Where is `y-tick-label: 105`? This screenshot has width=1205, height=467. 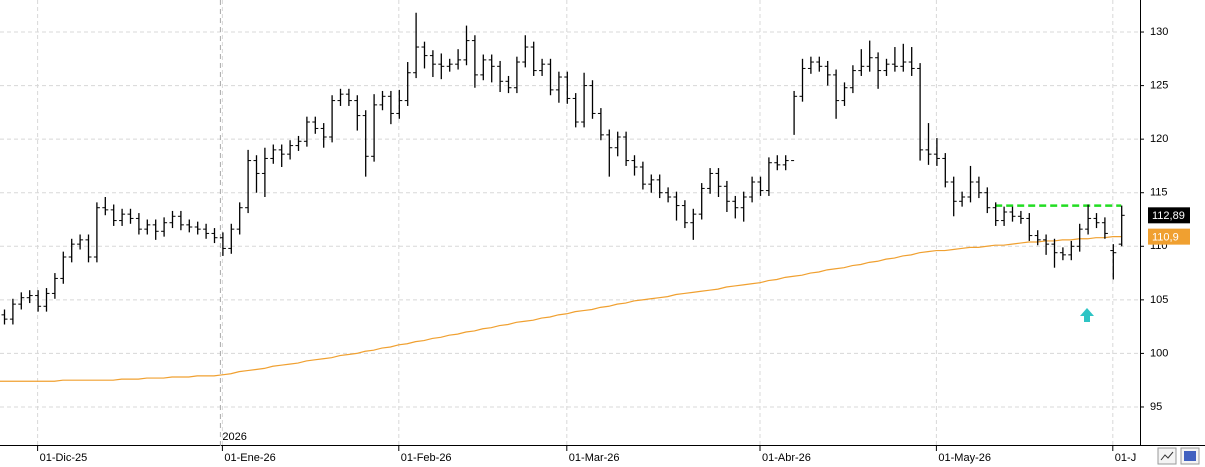
y-tick-label: 105 is located at coordinates (1159, 300).